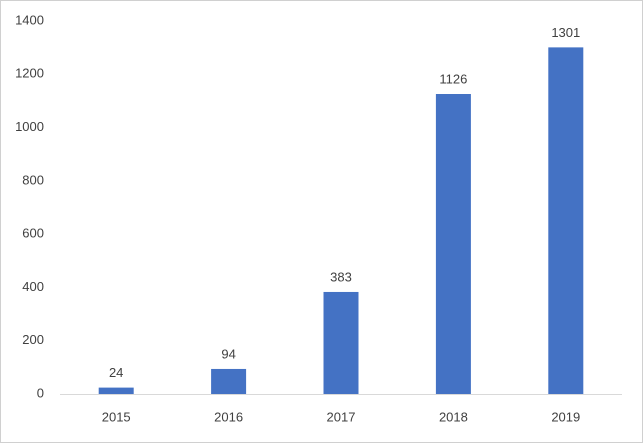  Describe the element at coordinates (565, 416) in the screenshot. I see `x-tick-label: 2019` at that location.